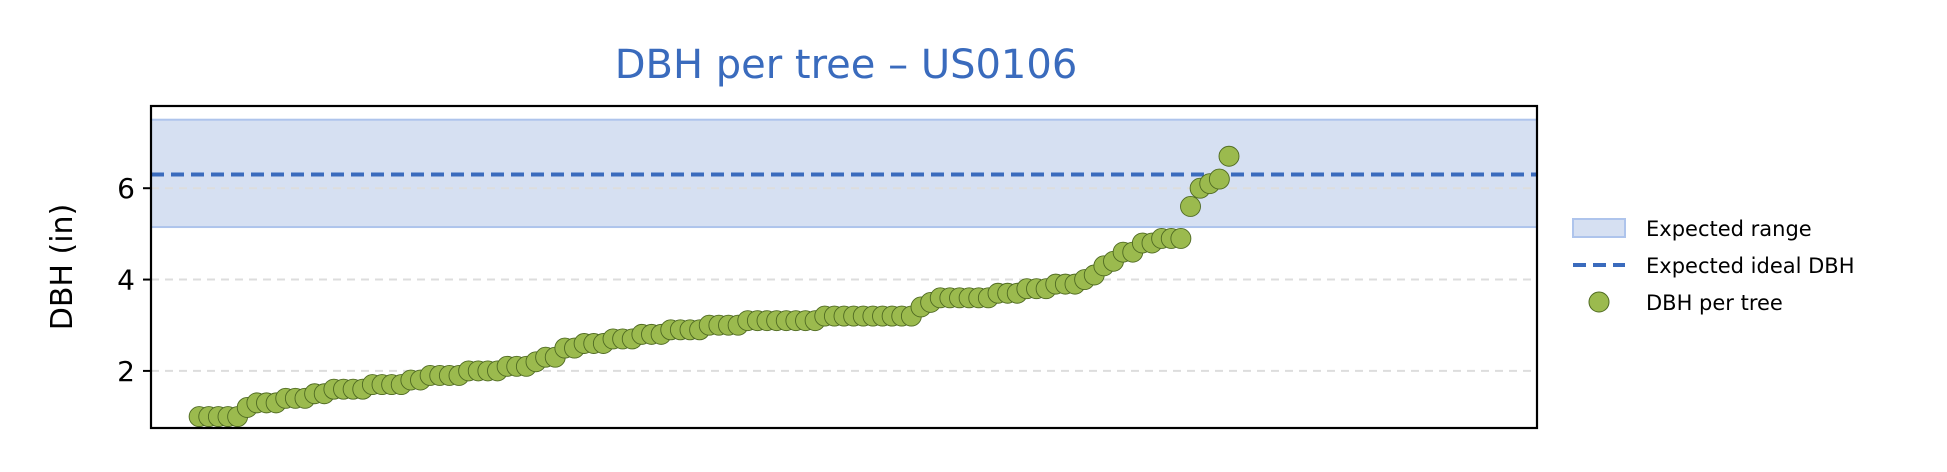  What do you see at coordinates (846, 65) in the screenshot?
I see `chart-title: DBH per tree – US0106` at bounding box center [846, 65].